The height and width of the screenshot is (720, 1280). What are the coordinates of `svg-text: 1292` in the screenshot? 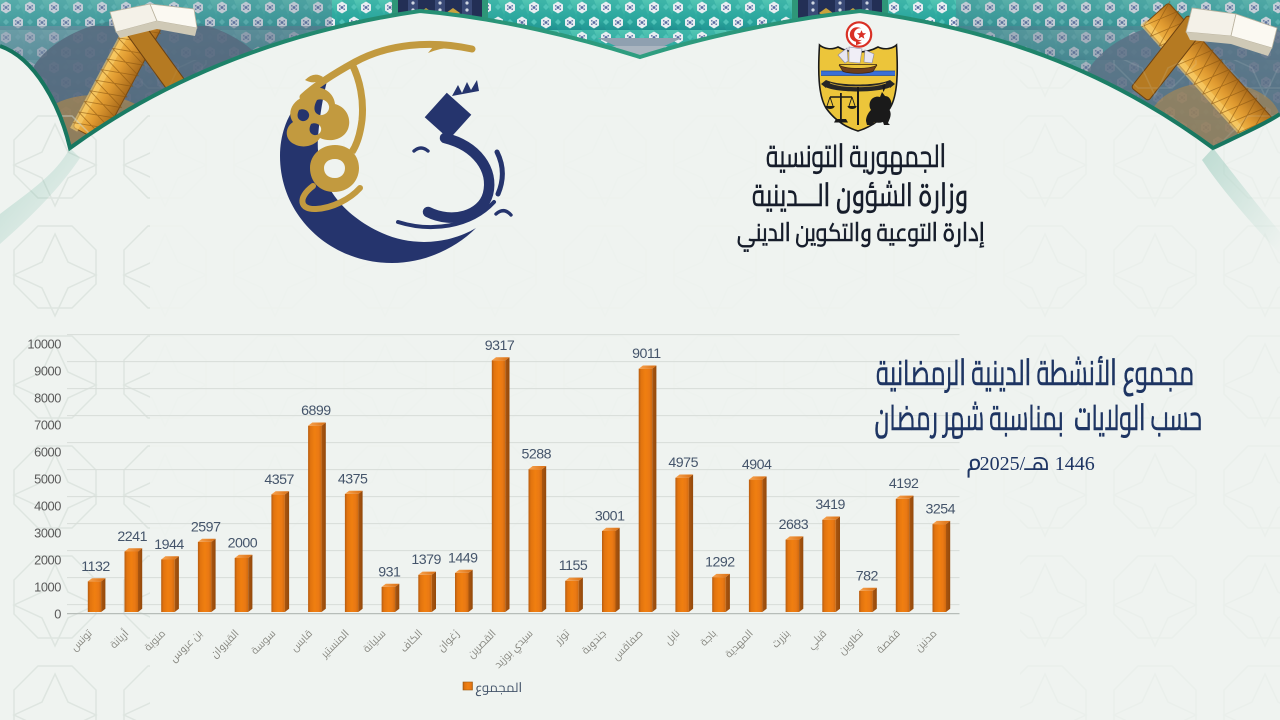 It's located at (720, 563).